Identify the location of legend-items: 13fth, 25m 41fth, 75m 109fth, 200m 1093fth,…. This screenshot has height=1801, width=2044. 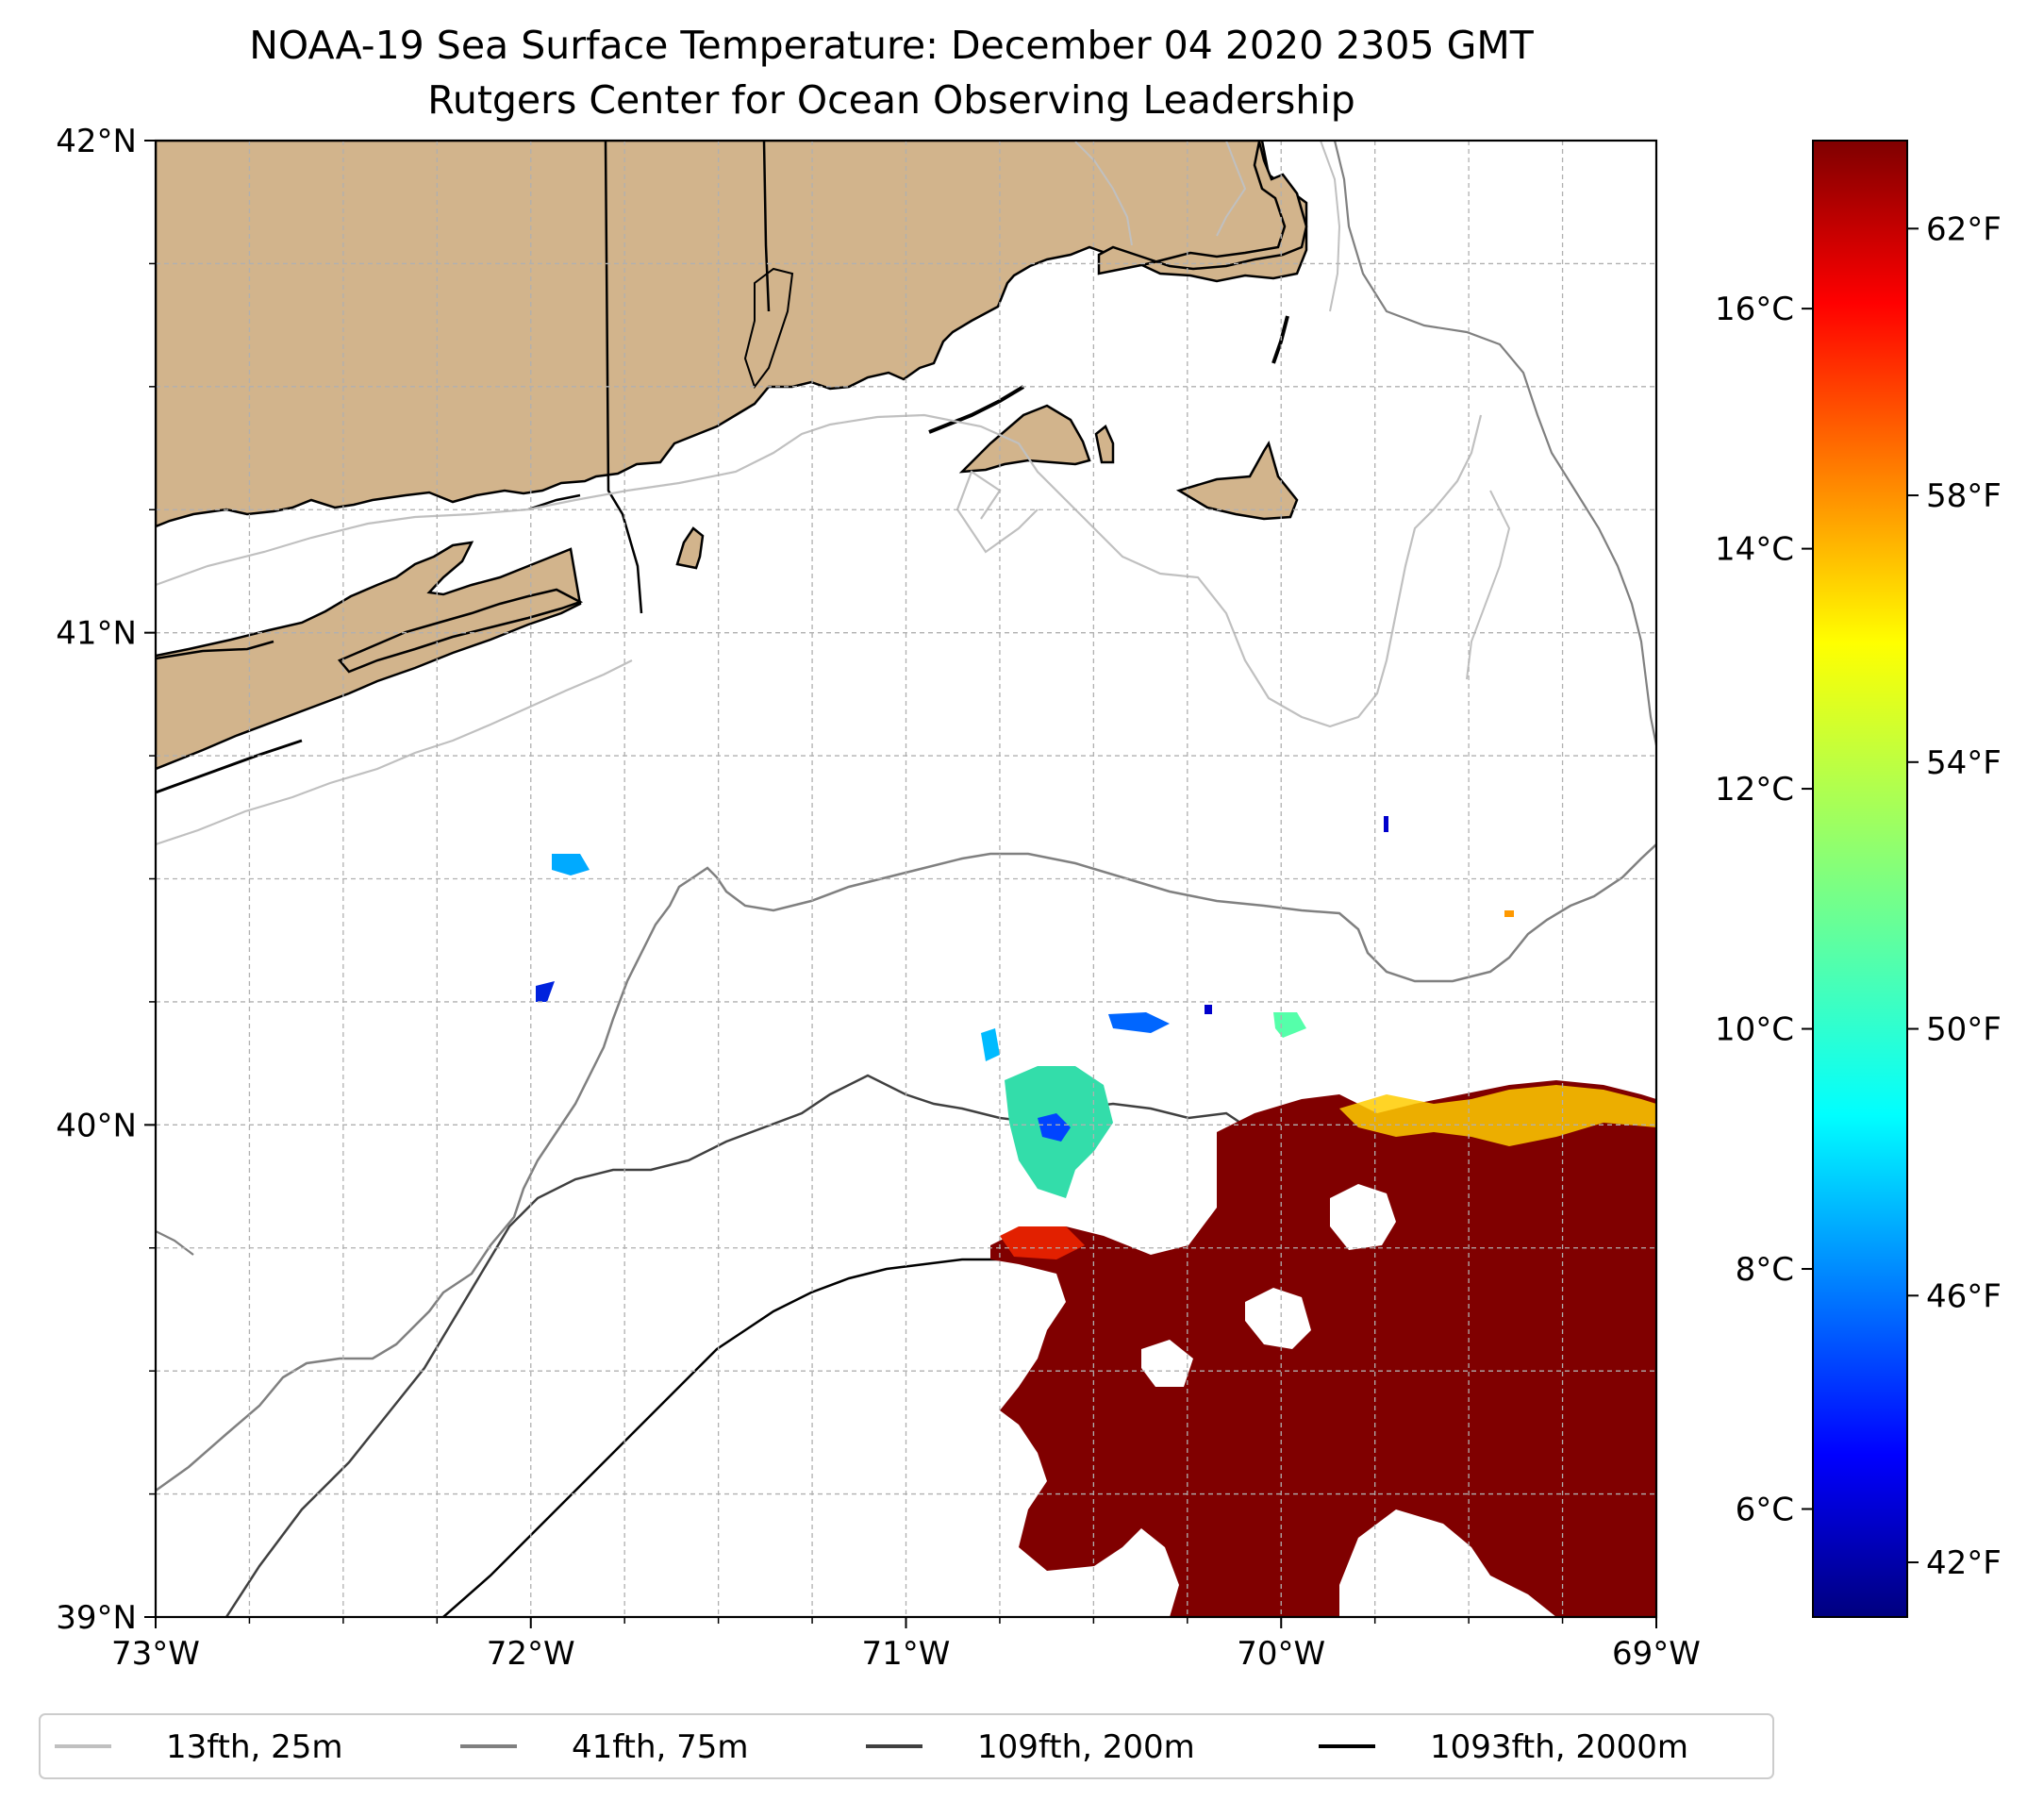
(871, 1747).